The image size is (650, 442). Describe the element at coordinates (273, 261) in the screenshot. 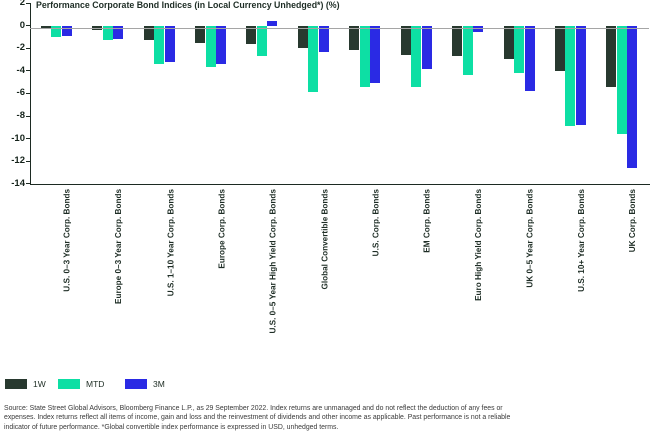

I see `x-category-label: U.S. 0–5 Year High Yield Corp. Bonds` at that location.